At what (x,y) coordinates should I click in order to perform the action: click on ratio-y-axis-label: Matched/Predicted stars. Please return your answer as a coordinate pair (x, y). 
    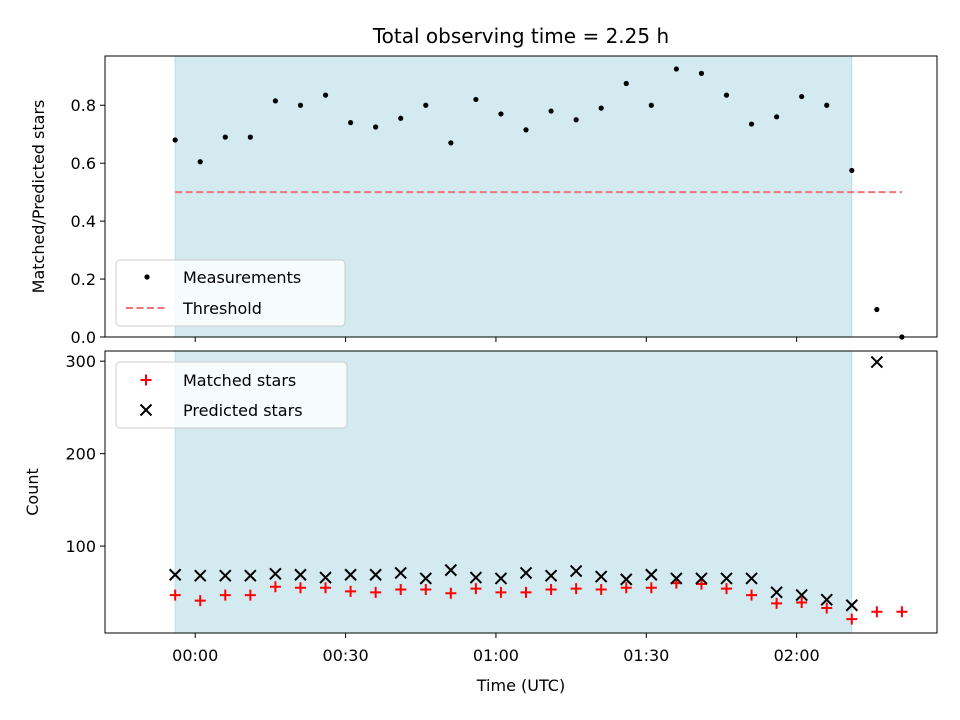
    Looking at the image, I should click on (38, 197).